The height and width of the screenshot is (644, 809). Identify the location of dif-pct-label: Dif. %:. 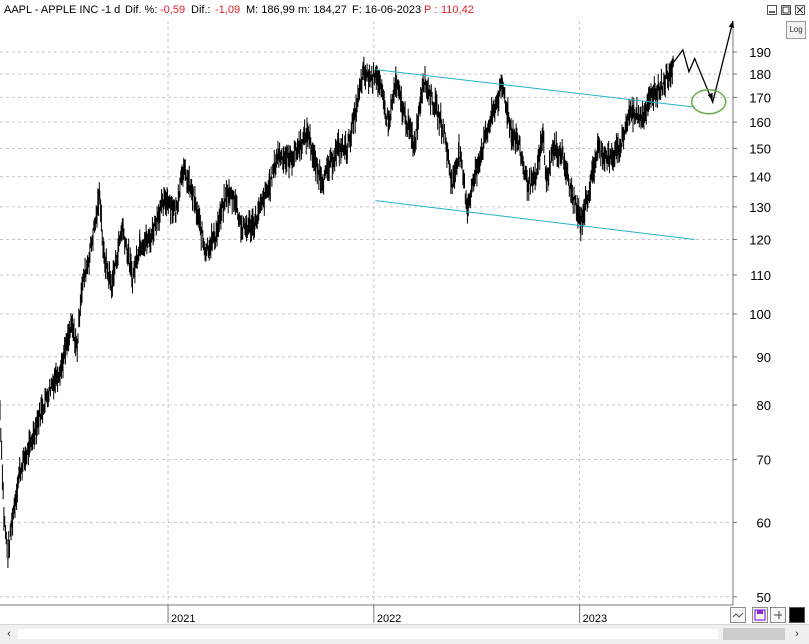
(141, 10).